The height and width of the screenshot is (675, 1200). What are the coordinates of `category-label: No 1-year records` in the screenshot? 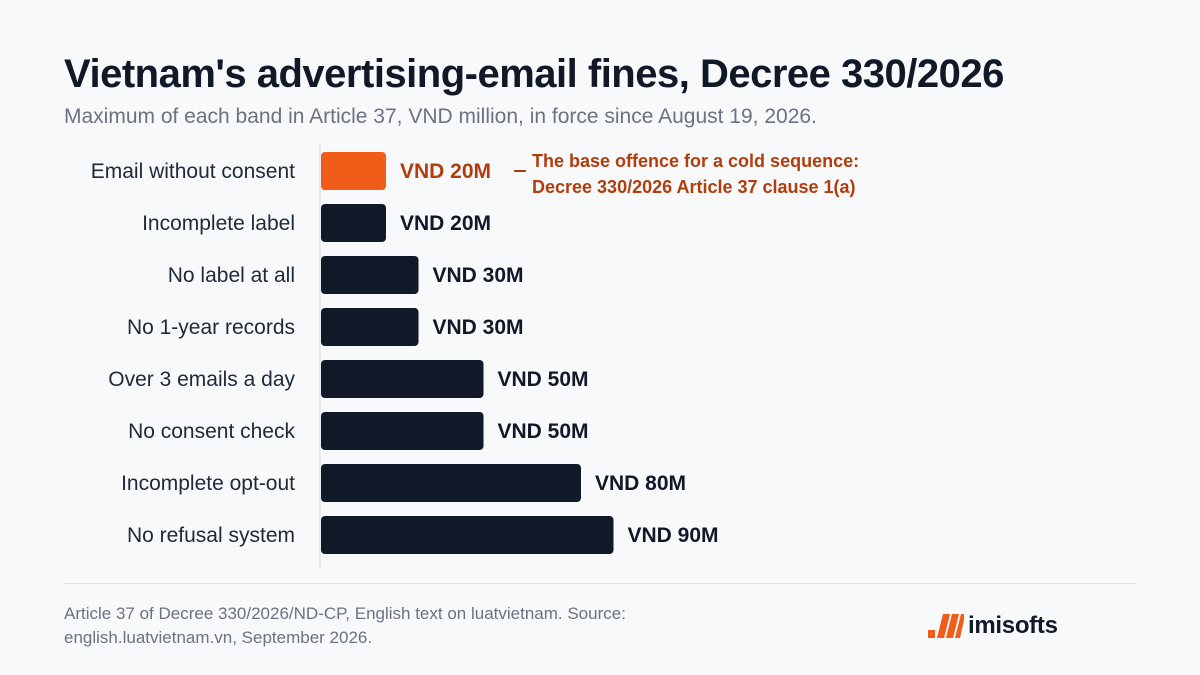 It's located at (211, 327).